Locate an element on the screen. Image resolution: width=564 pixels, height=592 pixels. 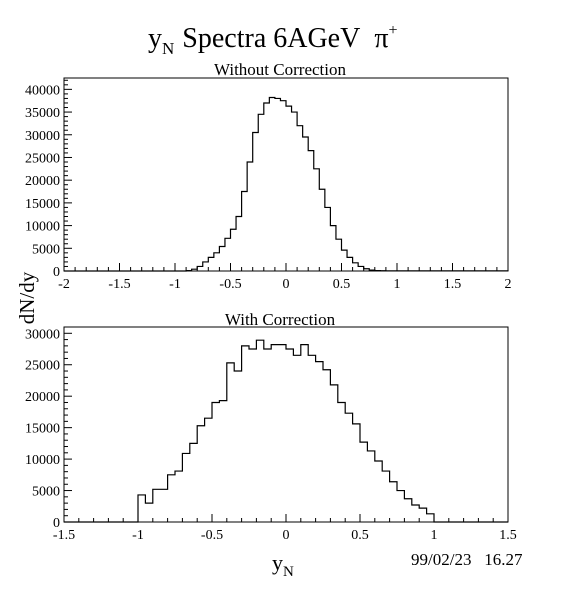
title-y-subscript: N is located at coordinates (168, 48).